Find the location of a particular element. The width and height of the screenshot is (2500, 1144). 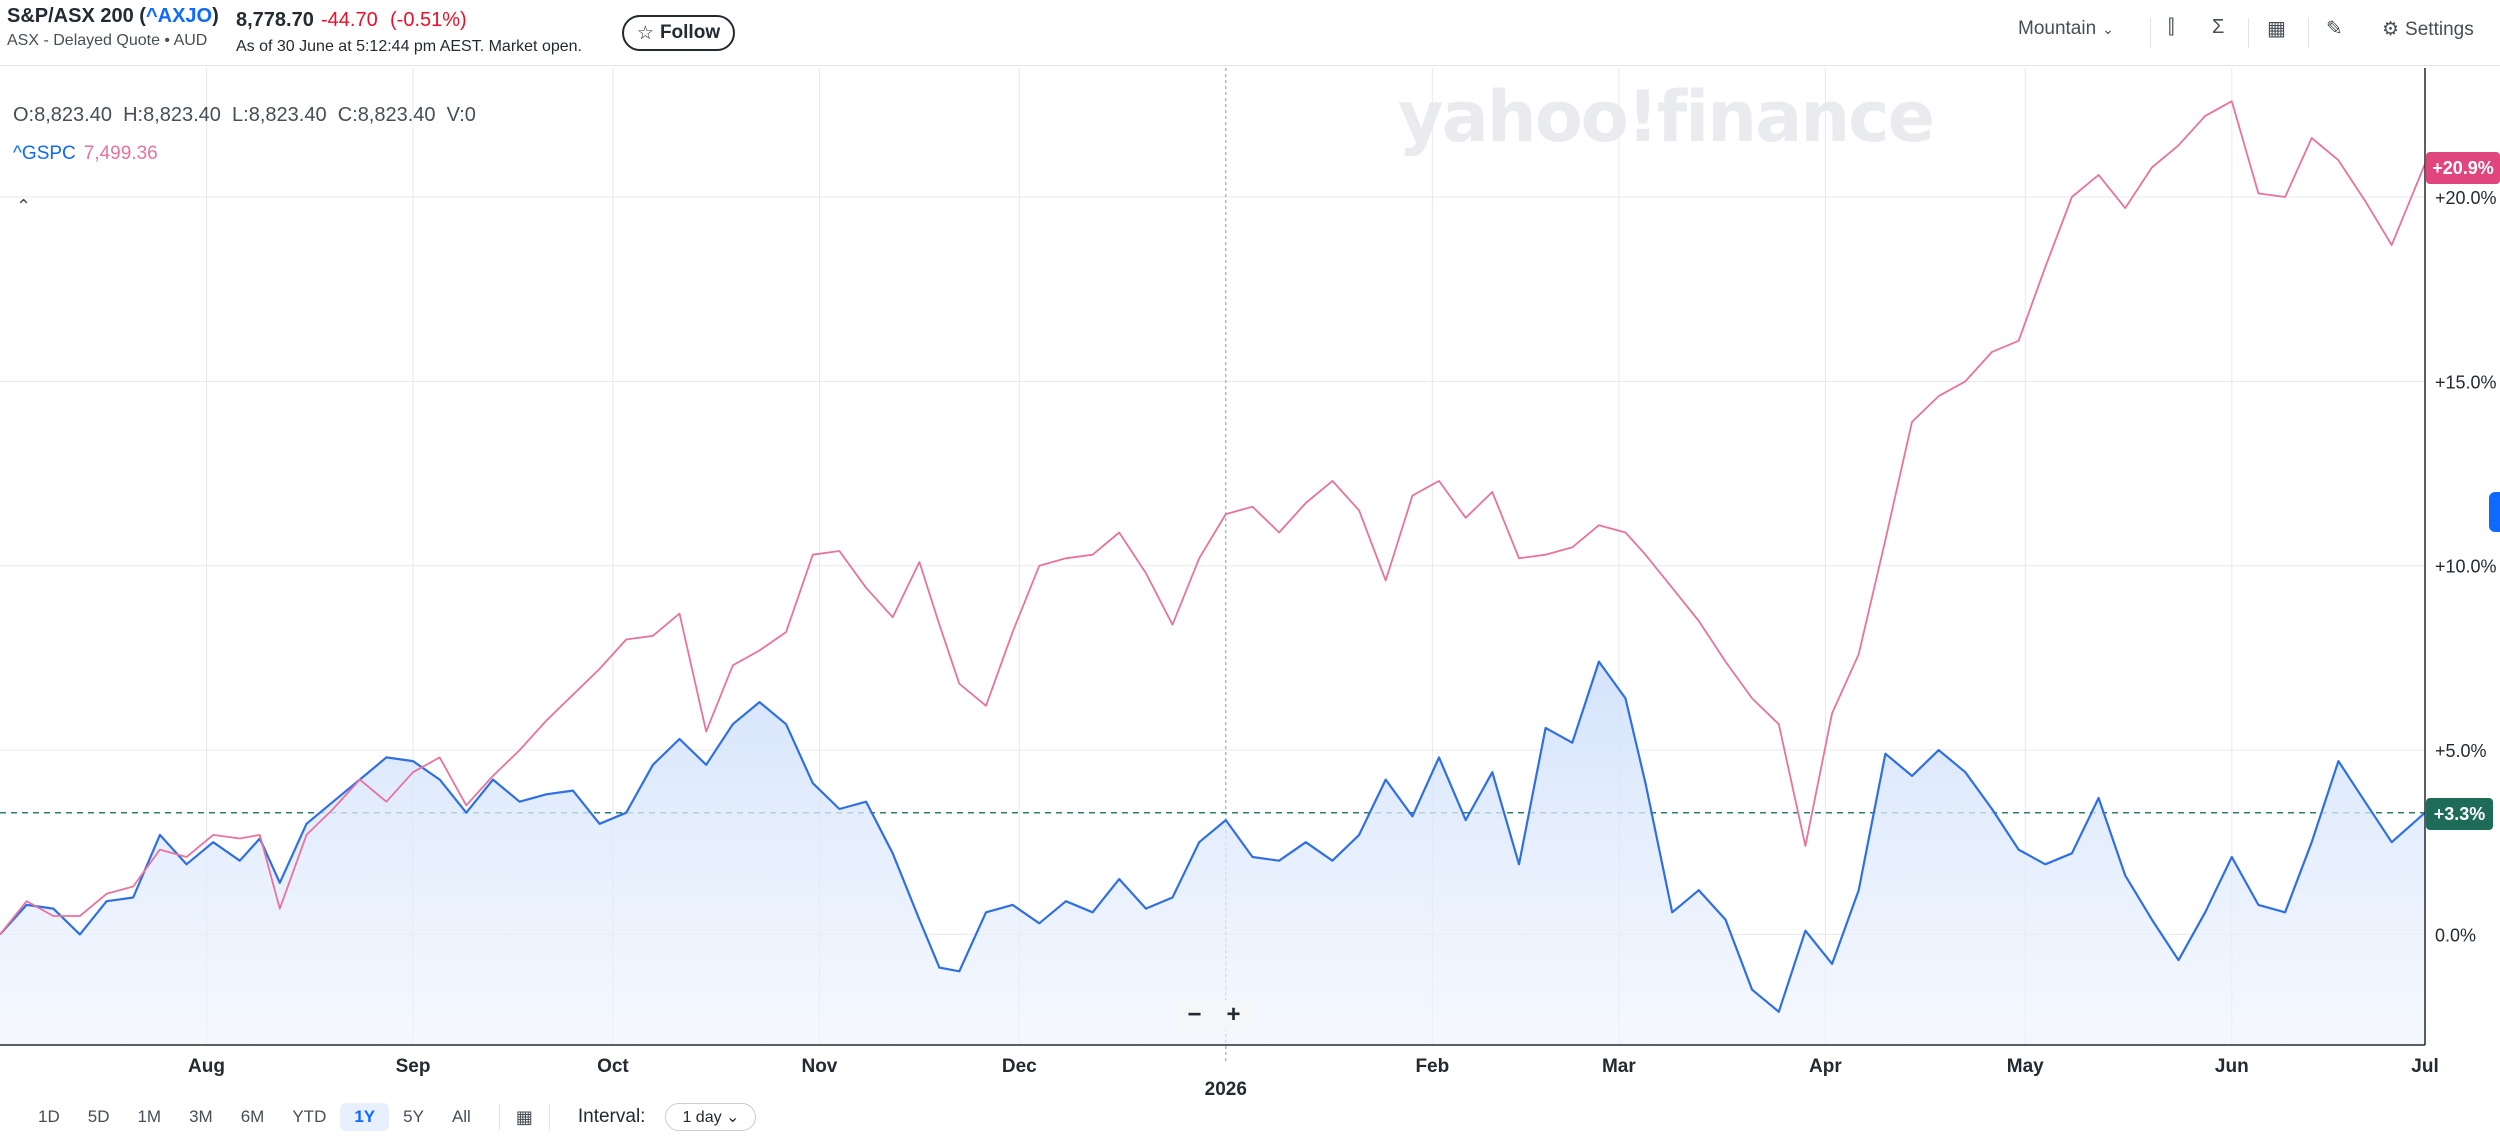

draw-pencil-icon: ✎ is located at coordinates (2334, 29).